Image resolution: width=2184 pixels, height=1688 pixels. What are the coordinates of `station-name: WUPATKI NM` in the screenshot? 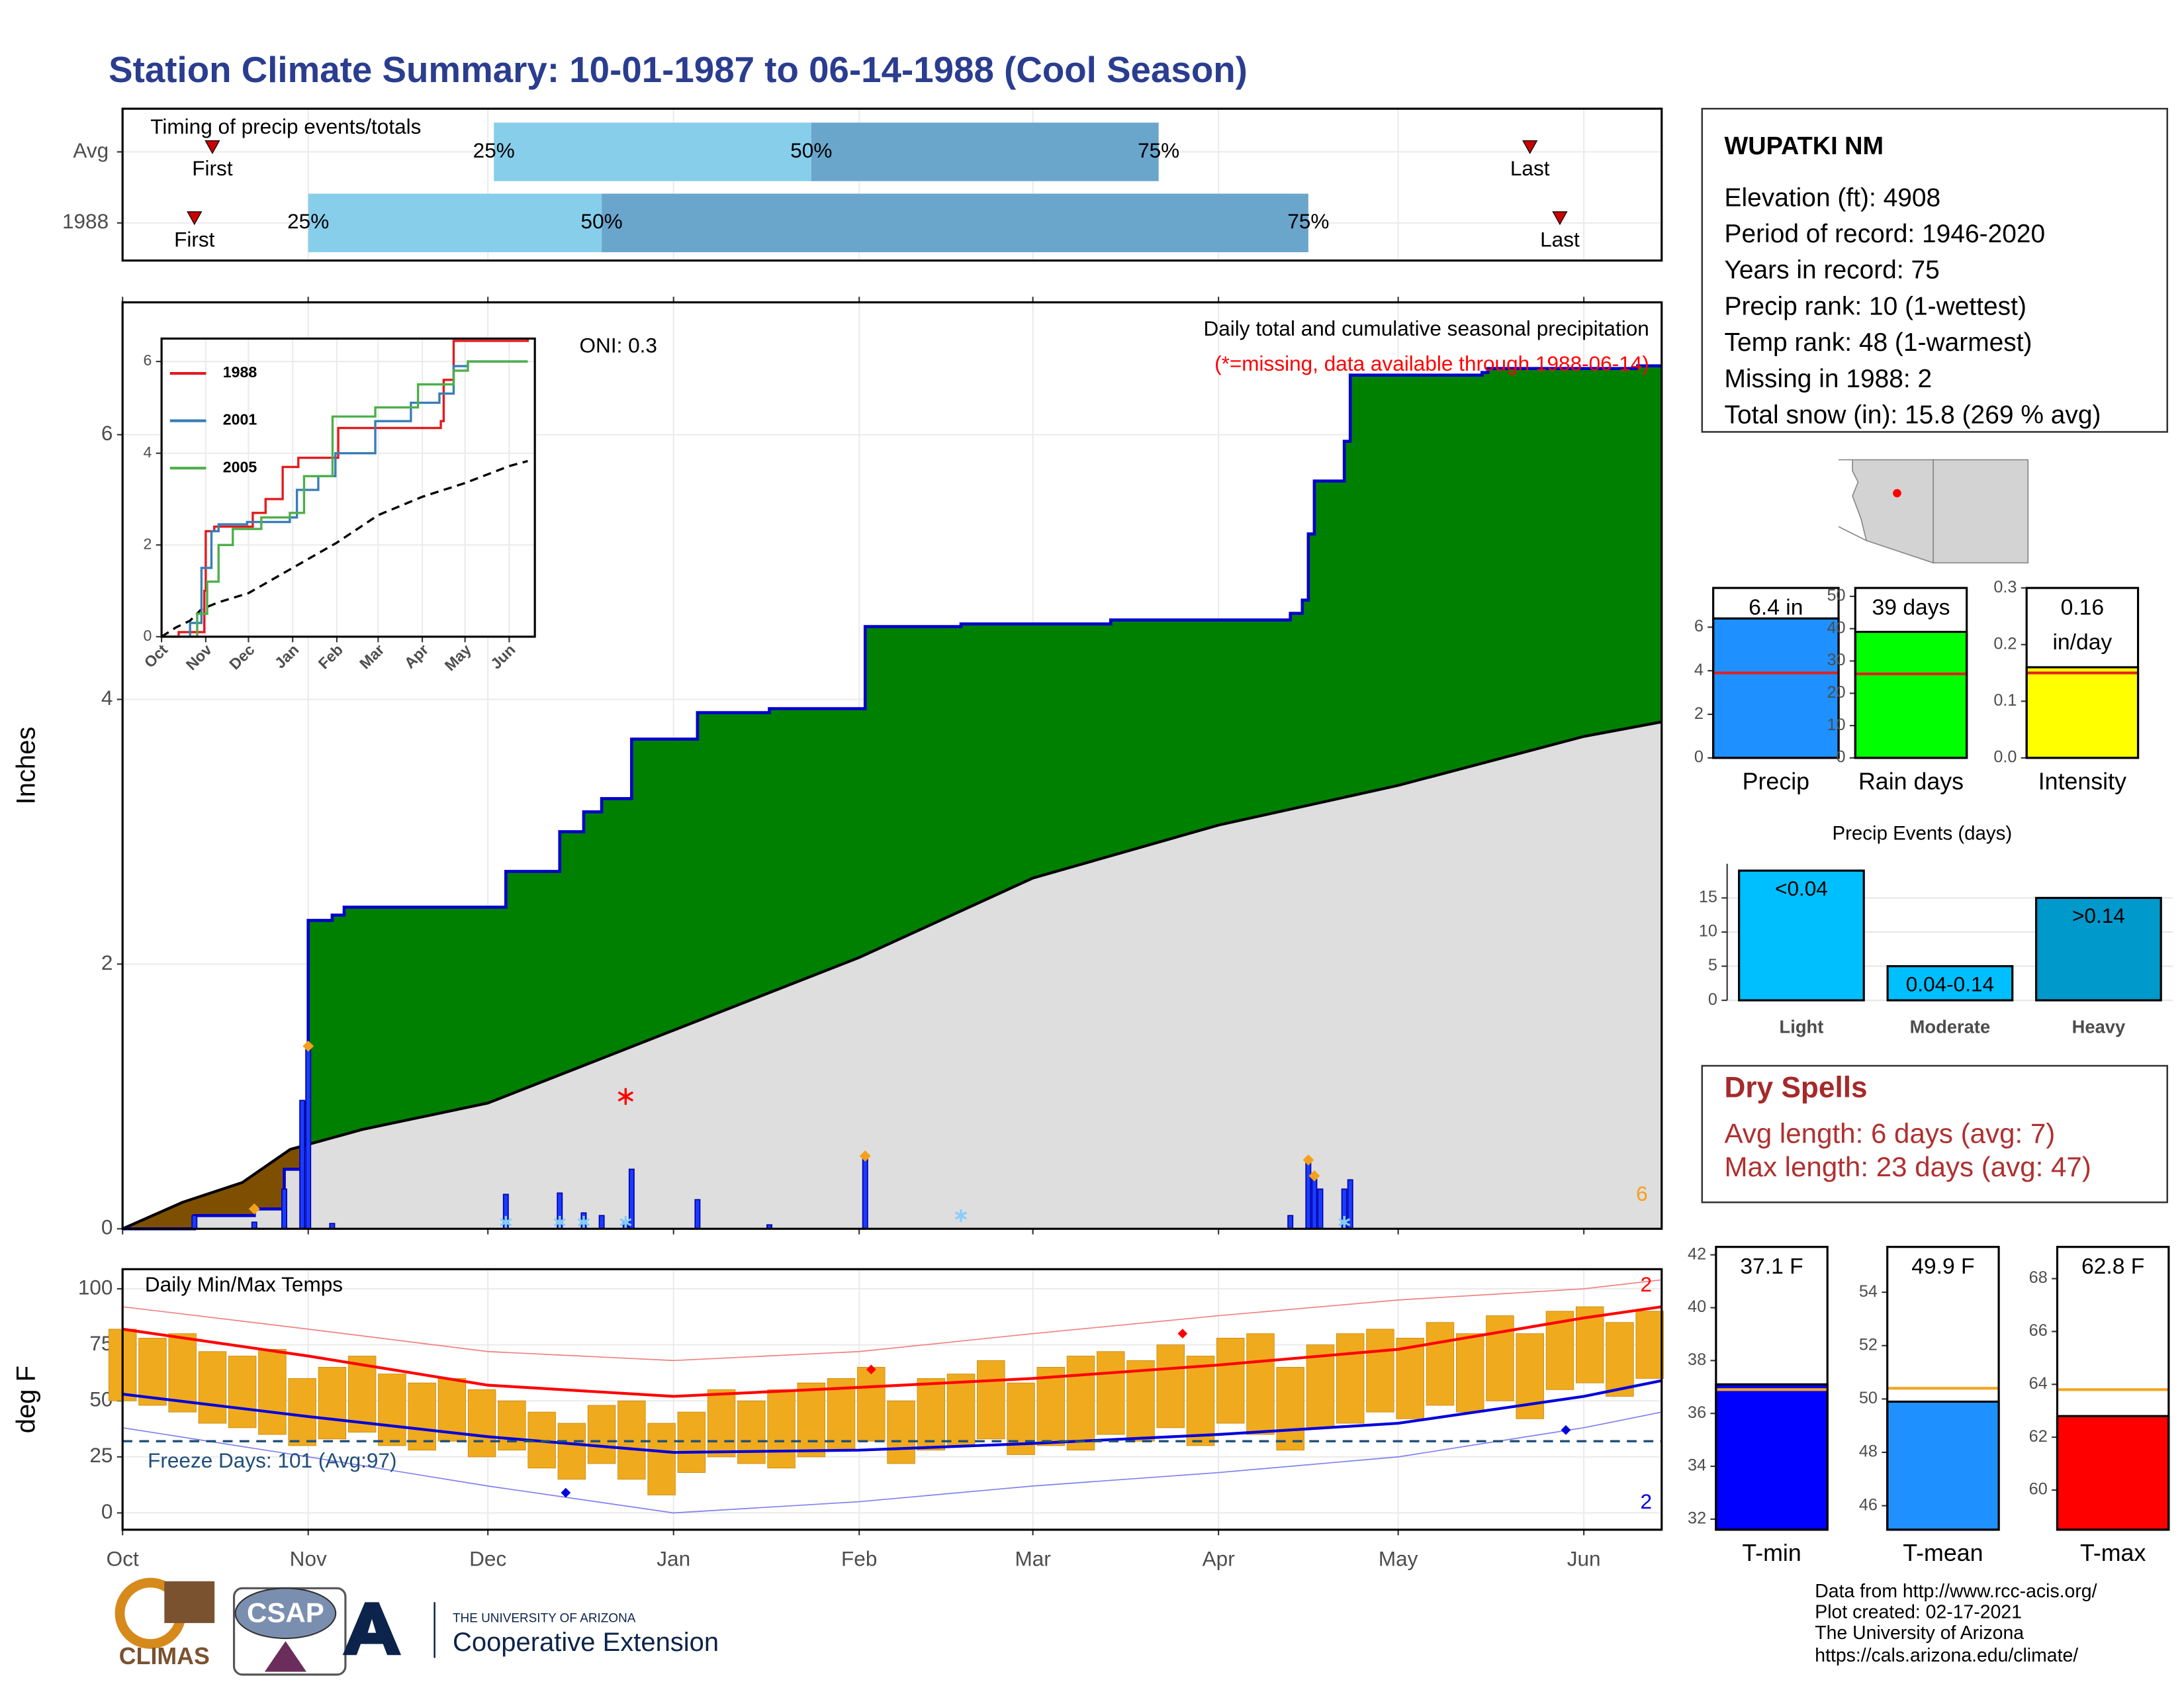 It's located at (1804, 146).